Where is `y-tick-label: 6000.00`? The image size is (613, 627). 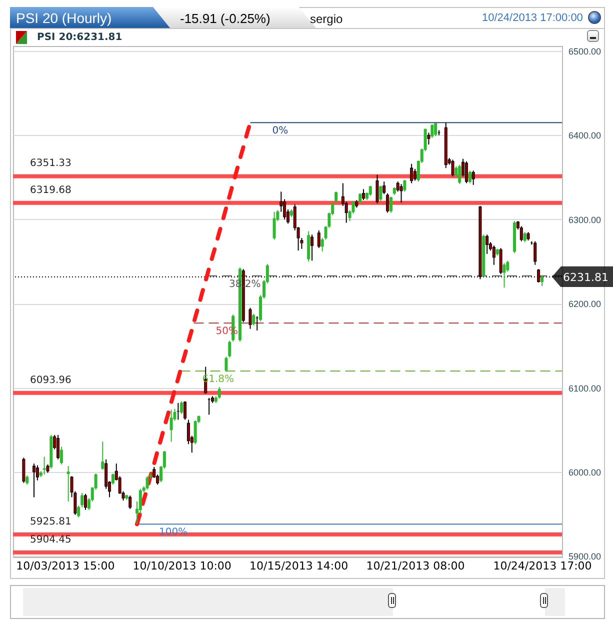
y-tick-label: 6000.00 is located at coordinates (585, 472).